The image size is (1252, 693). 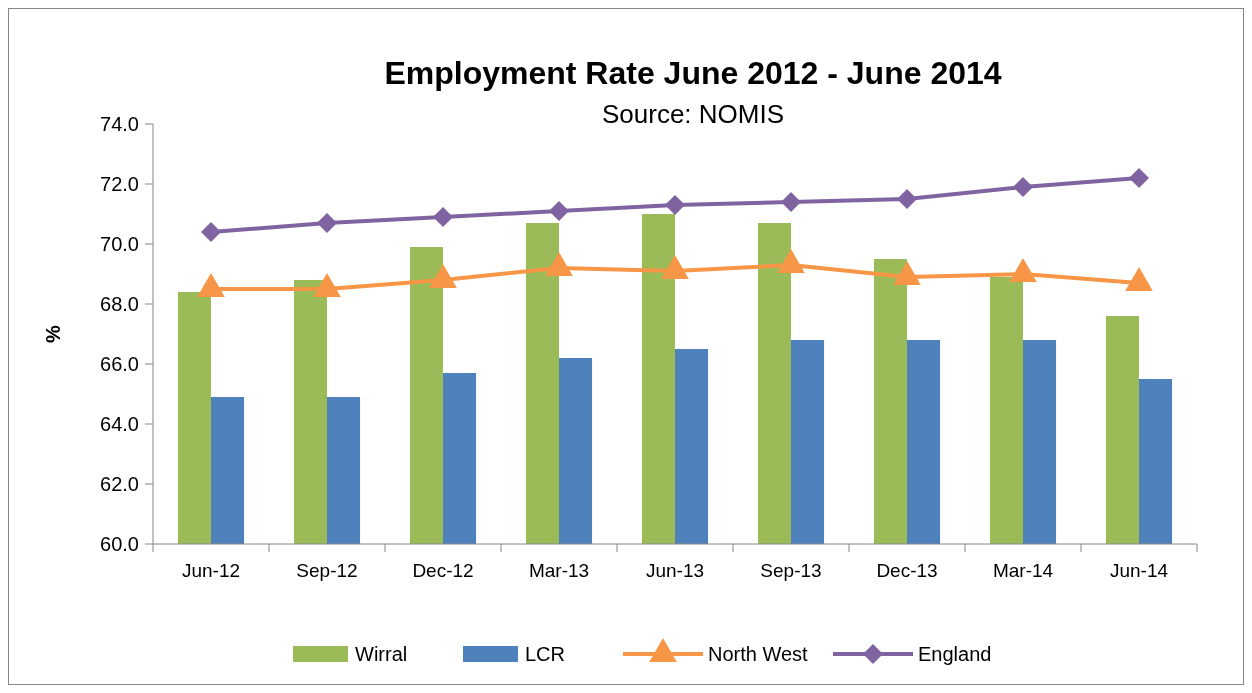 I want to click on x-tick-label: Dec-13, so click(x=907, y=570).